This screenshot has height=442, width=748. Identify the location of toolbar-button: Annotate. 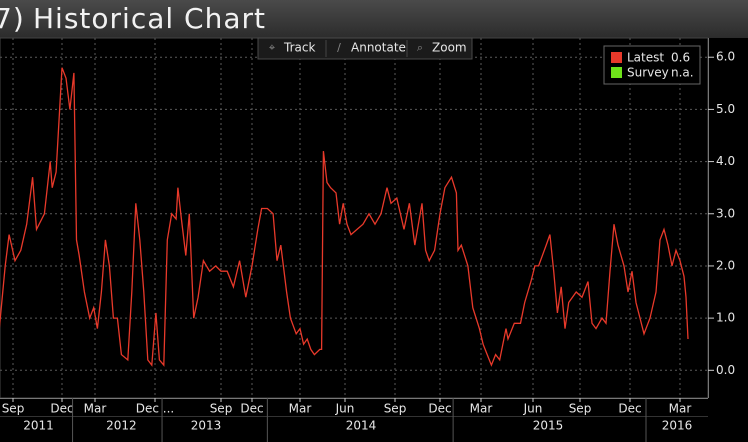
(378, 48).